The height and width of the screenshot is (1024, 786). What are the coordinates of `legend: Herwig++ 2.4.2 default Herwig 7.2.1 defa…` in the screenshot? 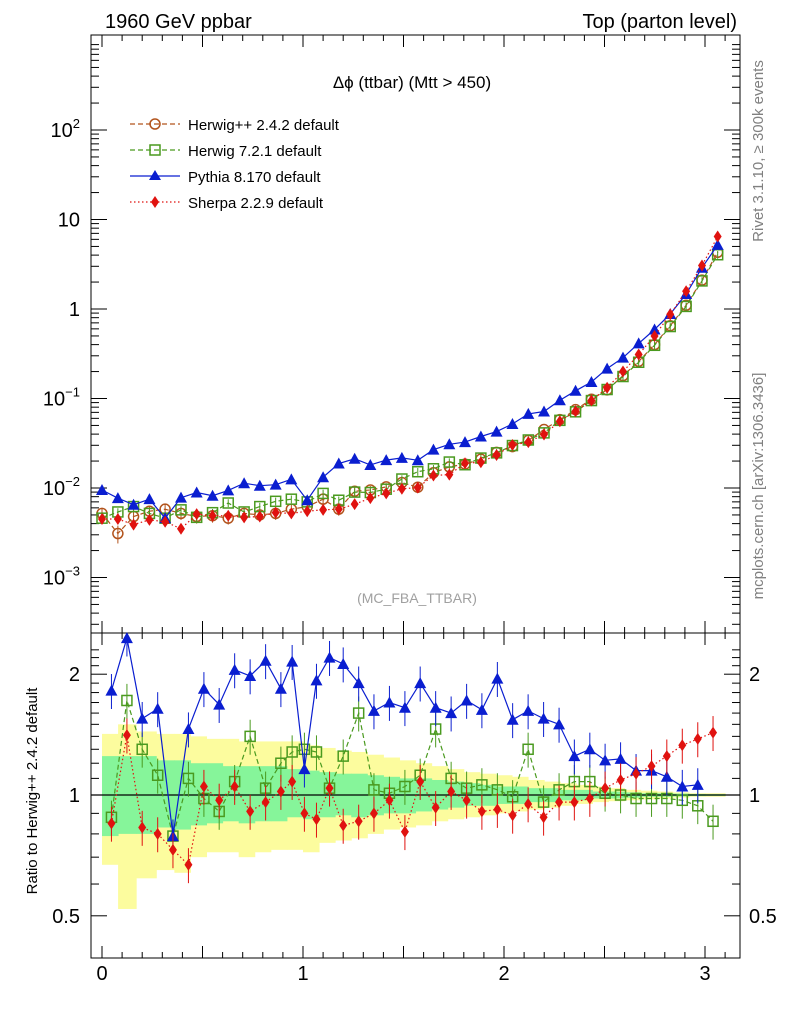 It's located at (235, 164).